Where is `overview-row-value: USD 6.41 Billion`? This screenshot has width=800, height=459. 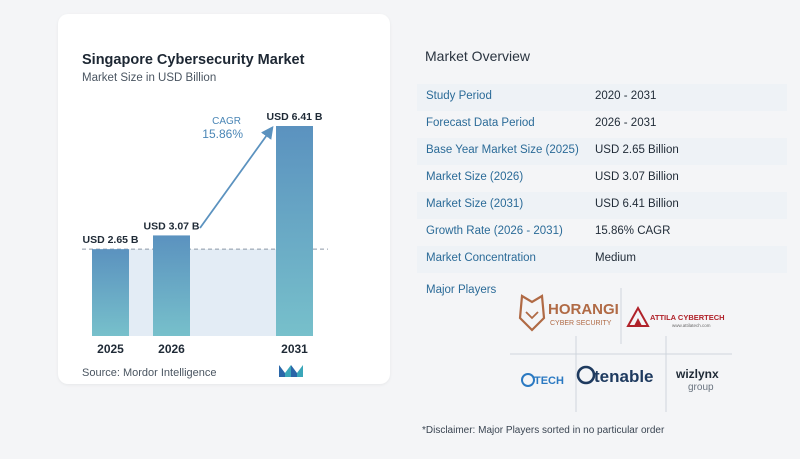 overview-row-value: USD 6.41 Billion is located at coordinates (637, 204).